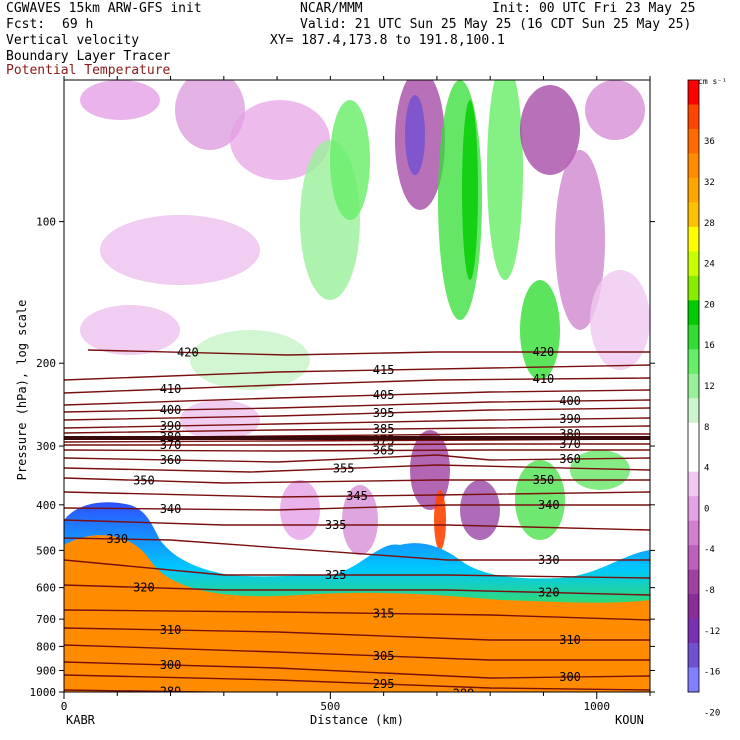 The image size is (740, 740). What do you see at coordinates (629, 720) in the screenshot?
I see `end-station-label: KOUN` at bounding box center [629, 720].